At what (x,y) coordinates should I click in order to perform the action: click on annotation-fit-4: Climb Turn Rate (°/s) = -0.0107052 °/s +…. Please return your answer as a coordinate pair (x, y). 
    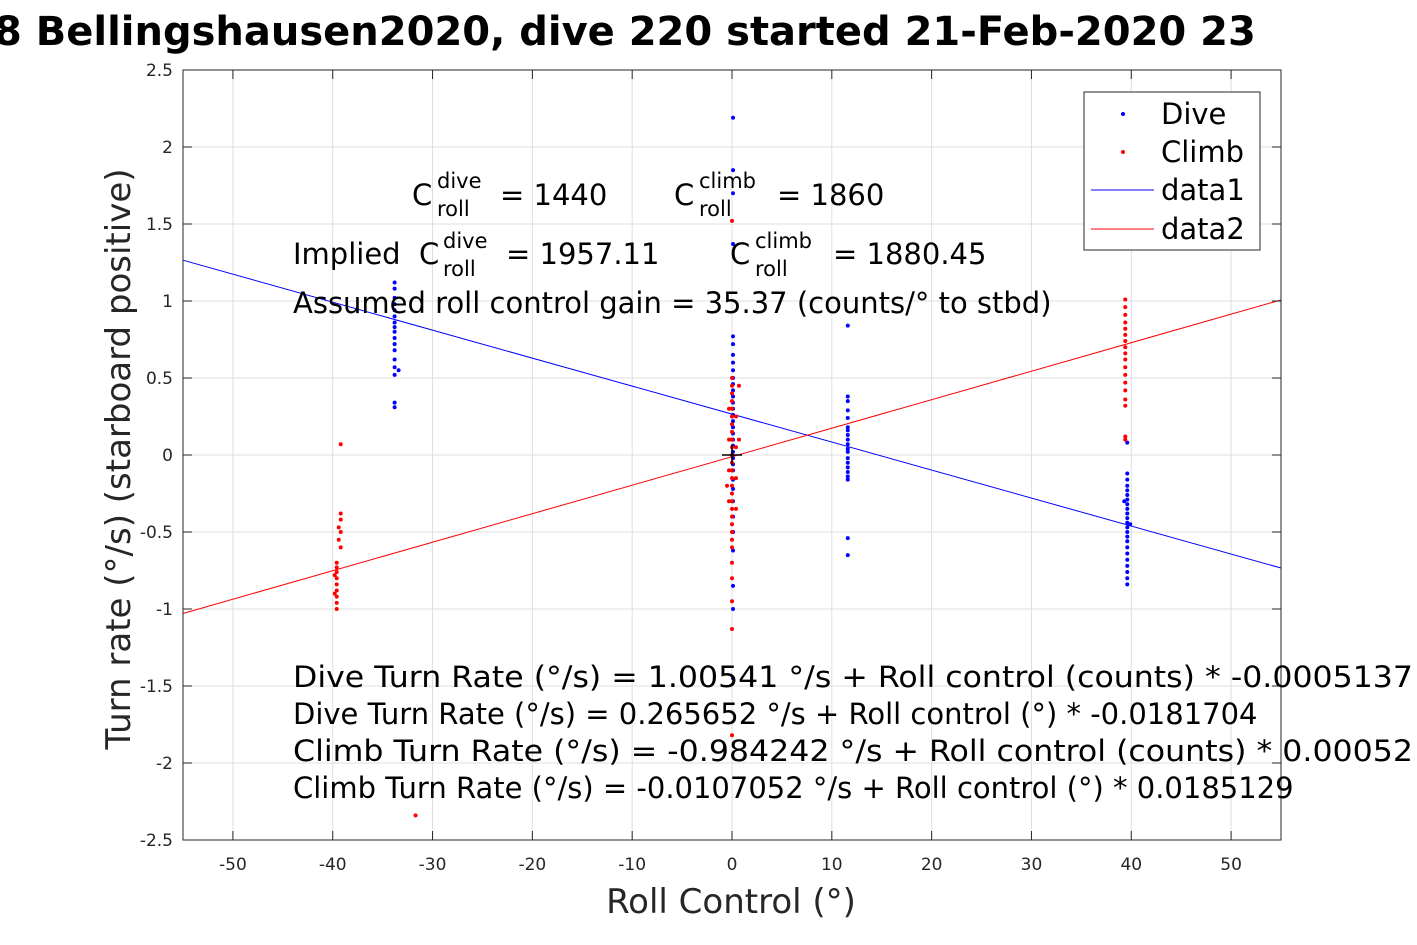
    Looking at the image, I should click on (793, 788).